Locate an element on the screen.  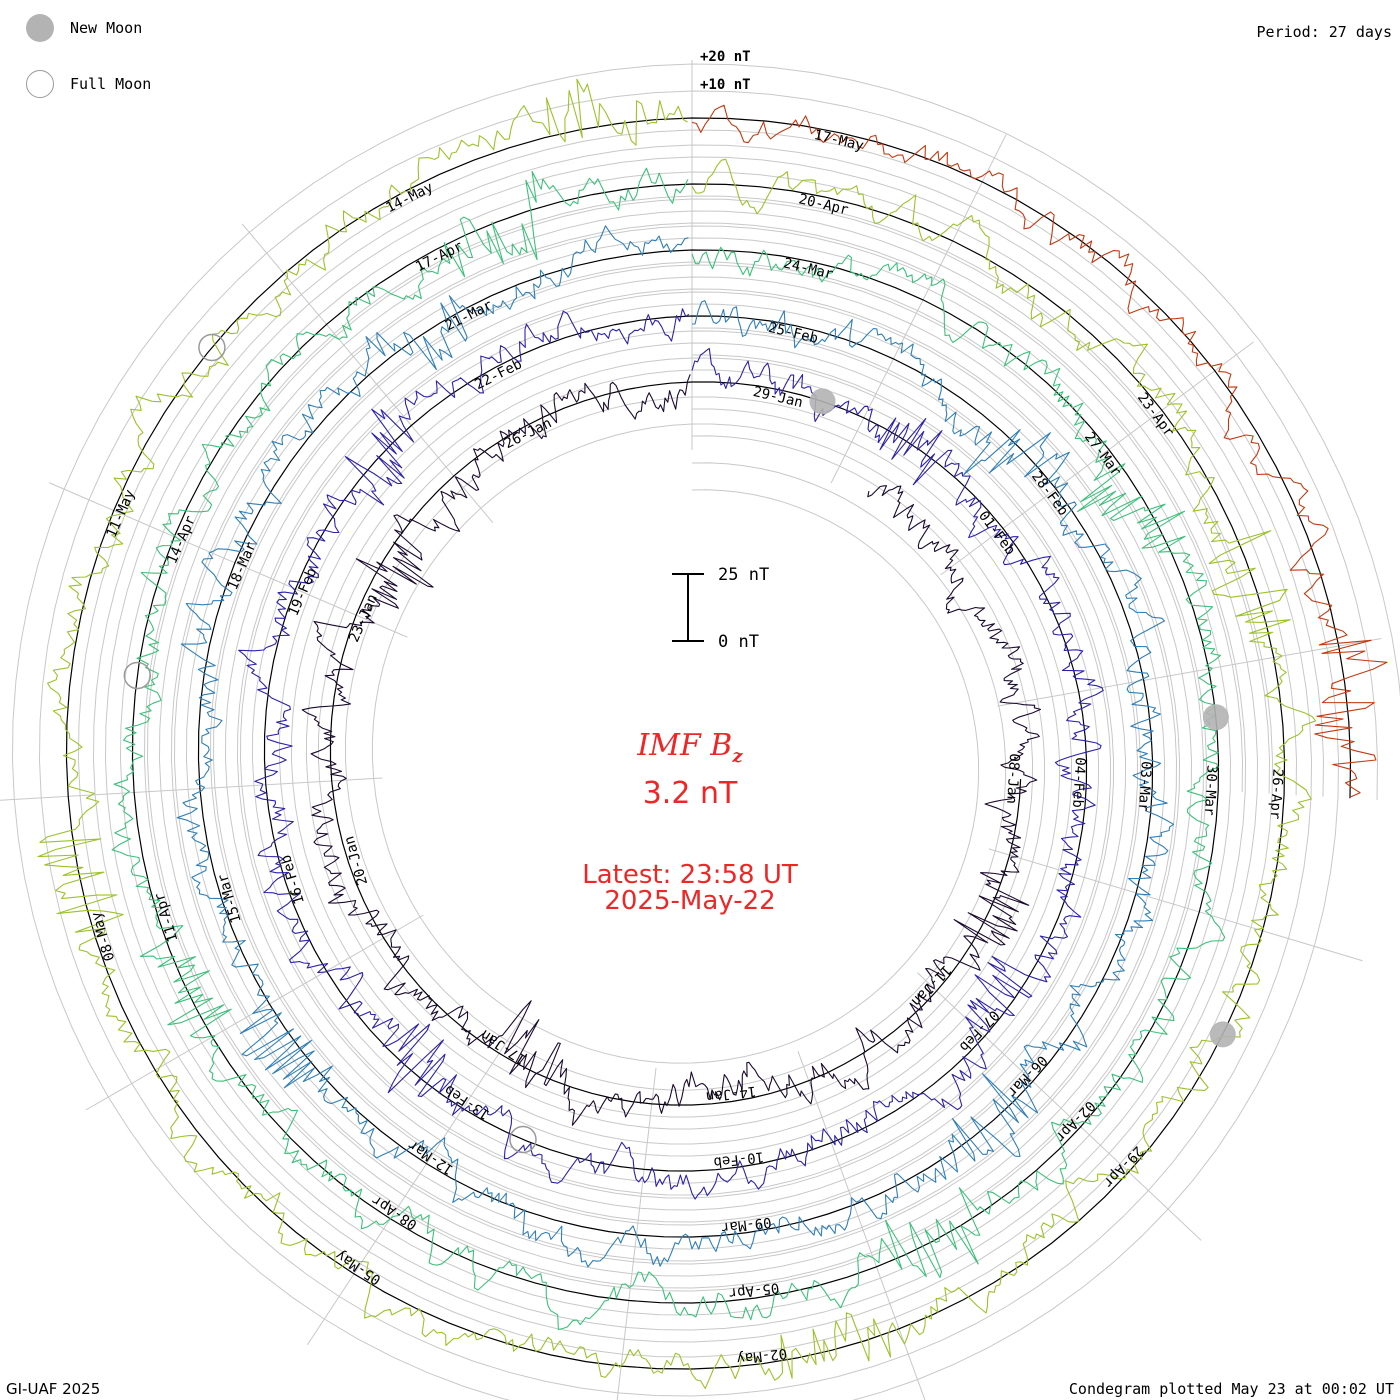
date-label: 02-Apr is located at coordinates (1075, 1121).